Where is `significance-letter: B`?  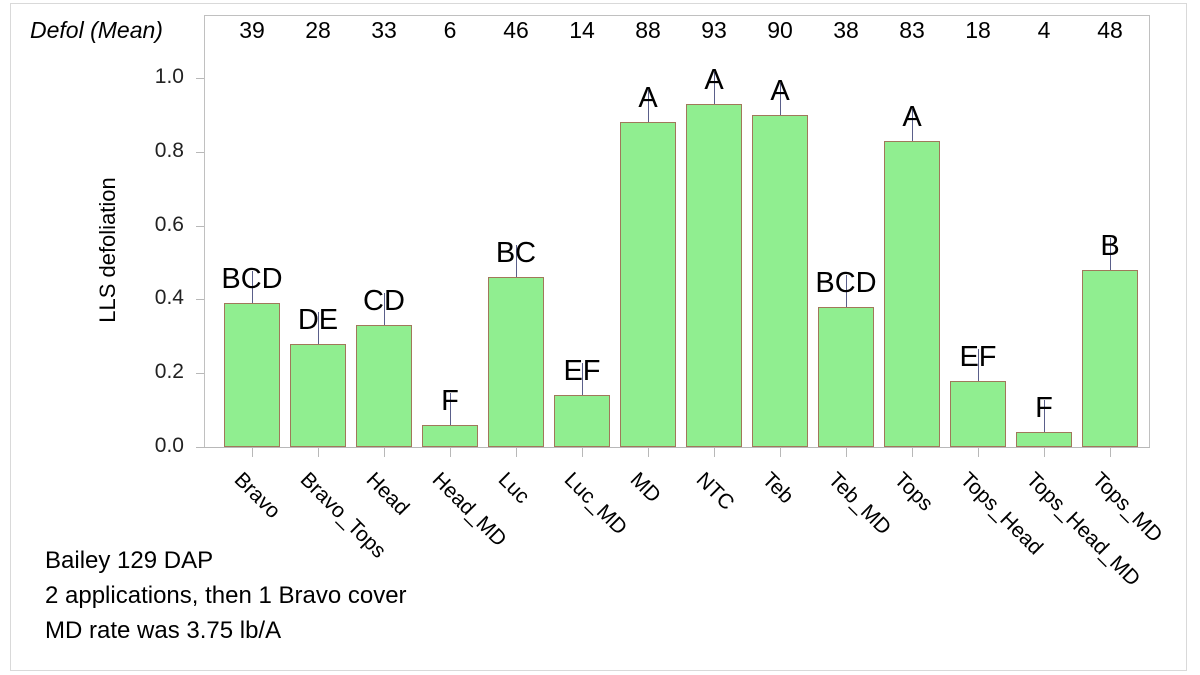 significance-letter: B is located at coordinates (1110, 245).